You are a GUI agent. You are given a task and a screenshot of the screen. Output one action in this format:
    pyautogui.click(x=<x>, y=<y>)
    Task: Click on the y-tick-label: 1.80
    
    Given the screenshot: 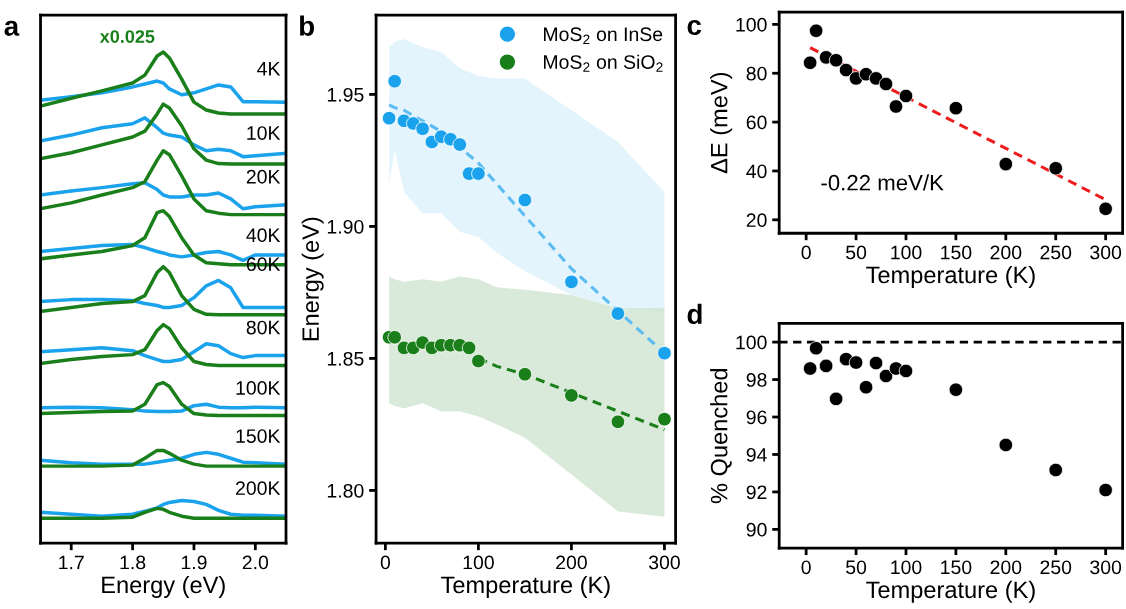 What is the action you would take?
    pyautogui.click(x=345, y=490)
    